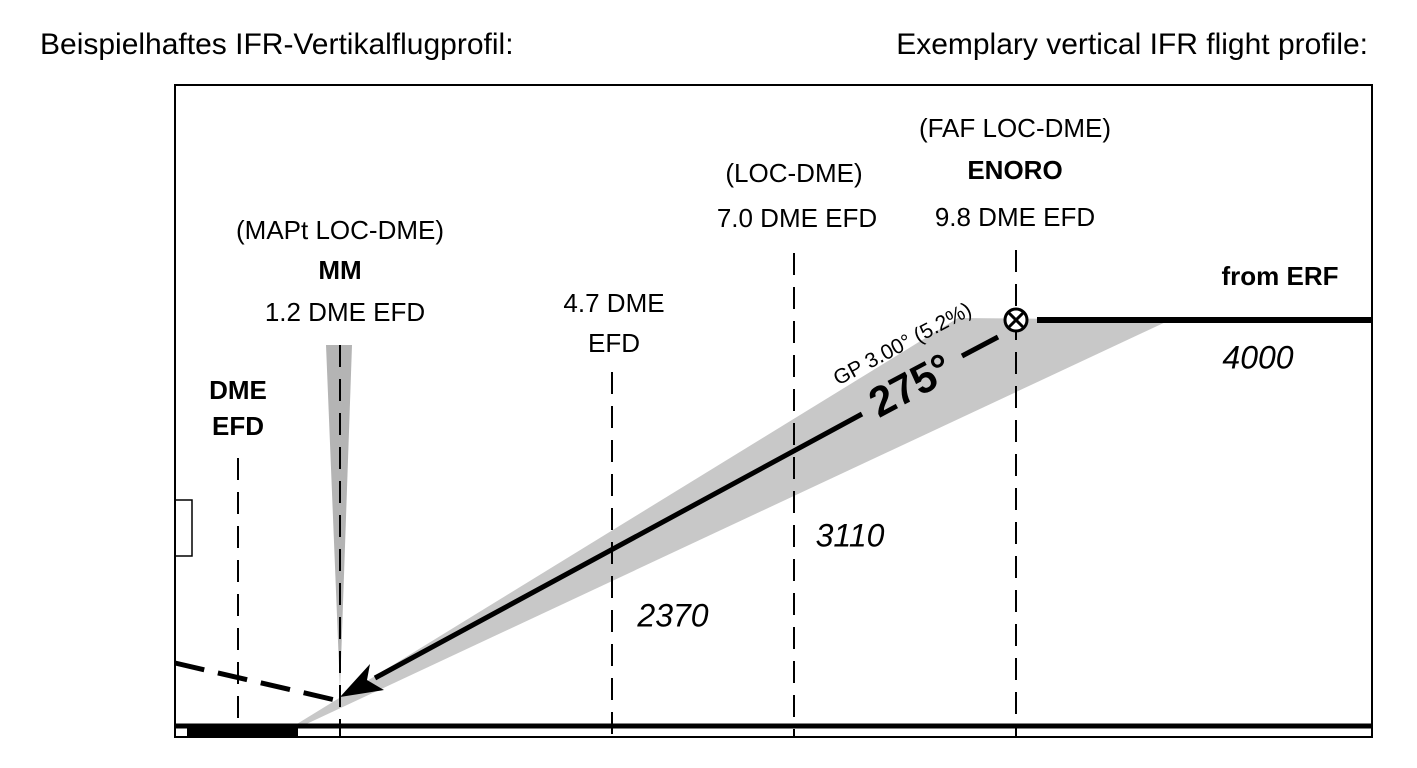 This screenshot has height=768, width=1417. I want to click on runway, so click(242, 732).